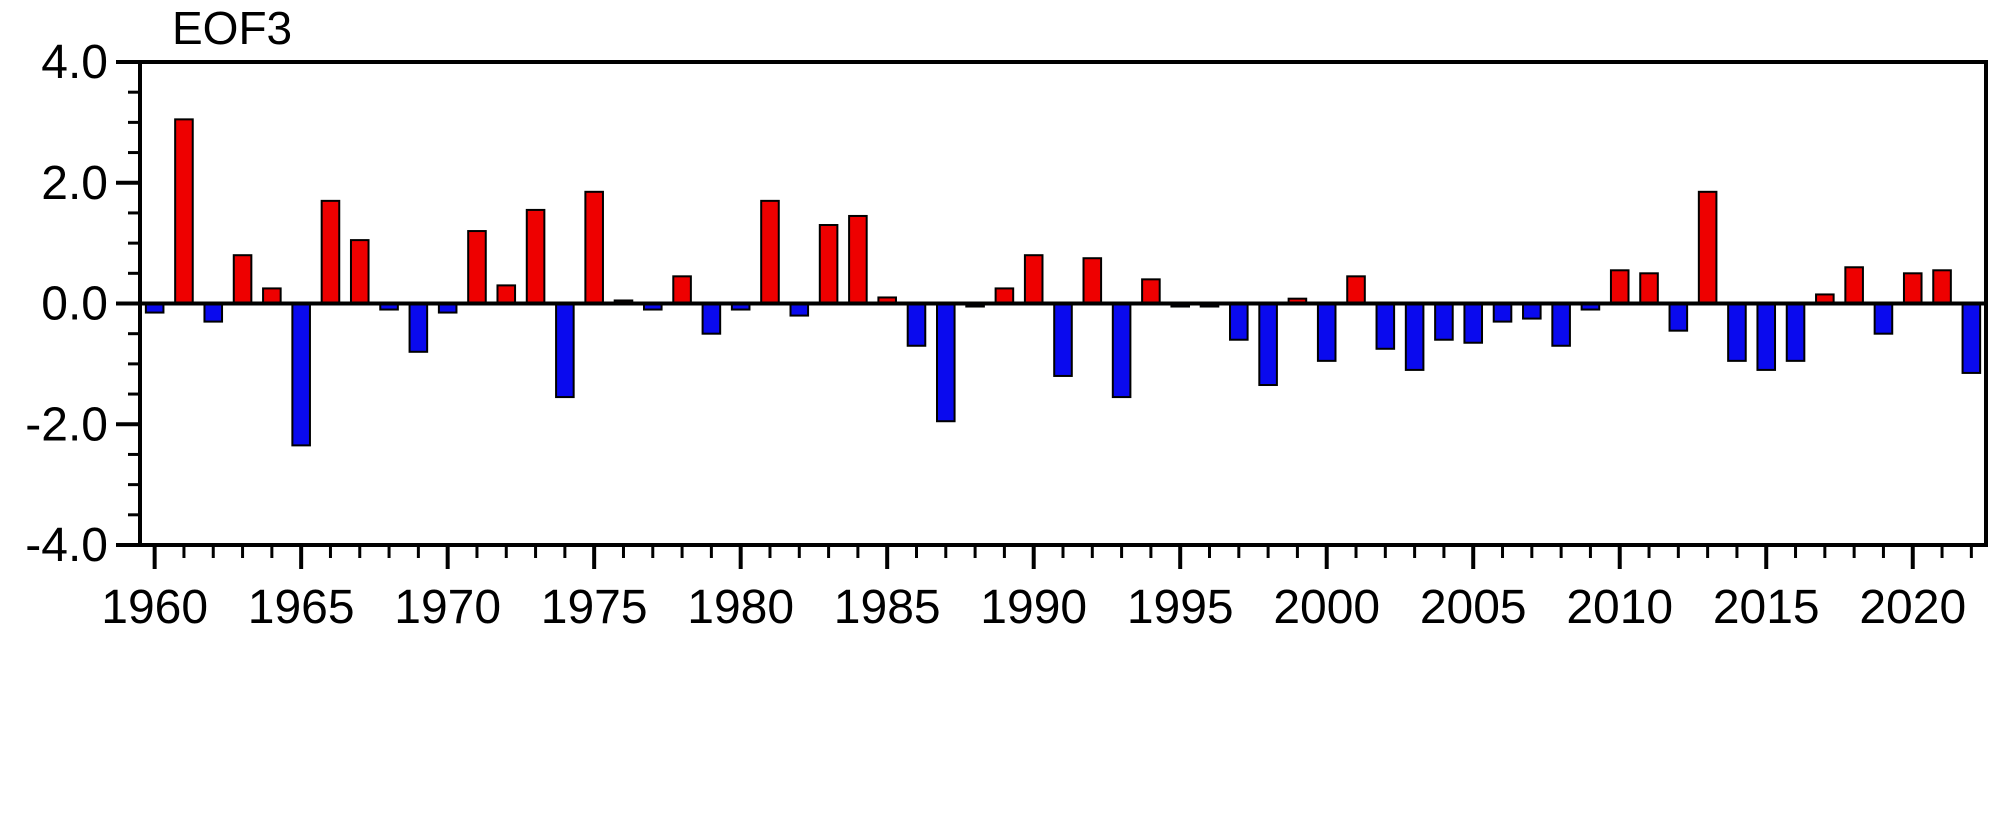  What do you see at coordinates (66, 424) in the screenshot?
I see `y-tick-label--2.0: -2.0` at bounding box center [66, 424].